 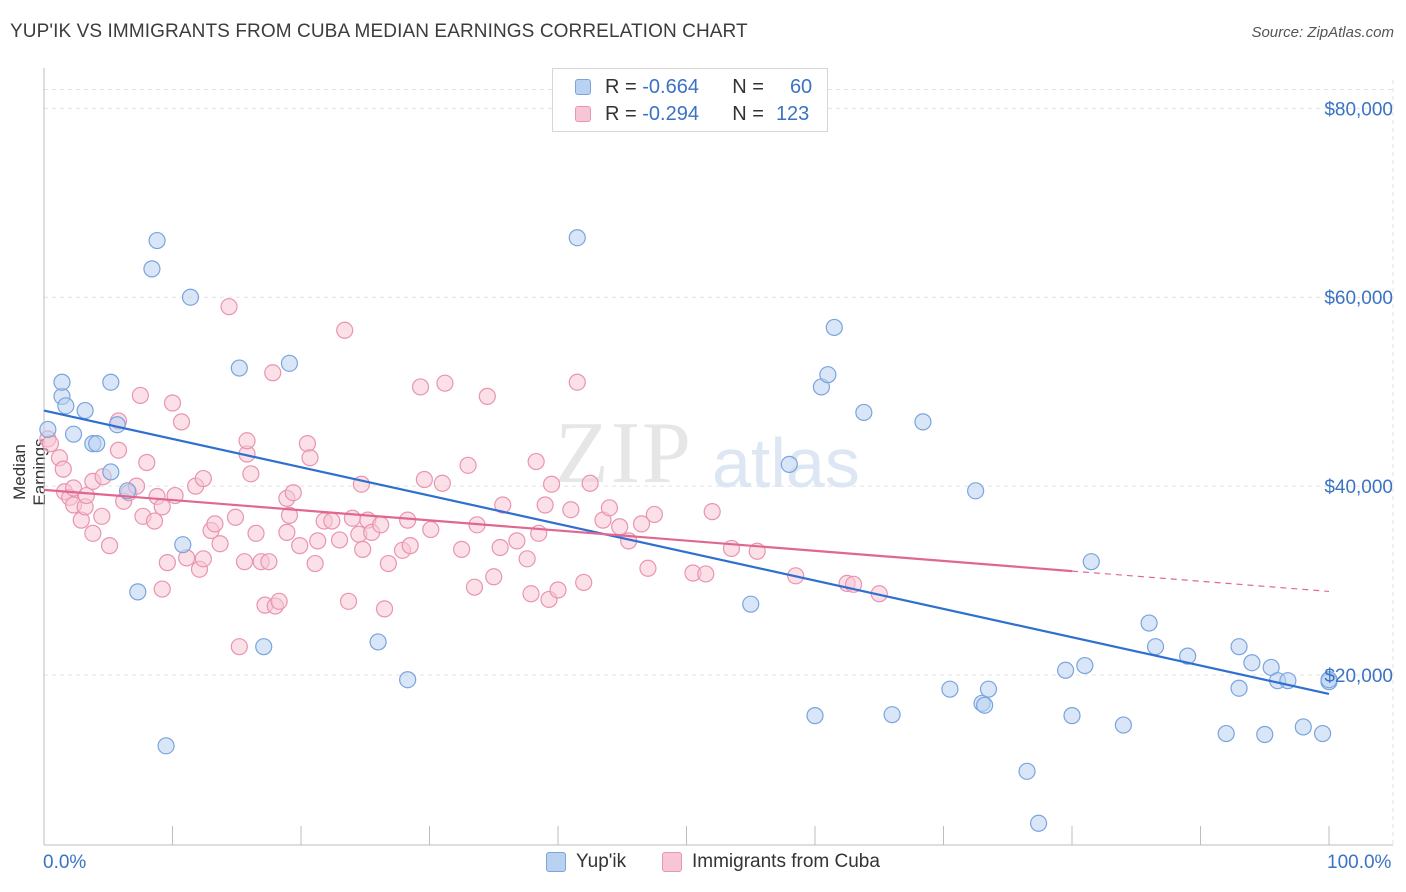 What do you see at coordinates (707, 453) in the screenshot?
I see `watermark: ZIP atlas` at bounding box center [707, 453].